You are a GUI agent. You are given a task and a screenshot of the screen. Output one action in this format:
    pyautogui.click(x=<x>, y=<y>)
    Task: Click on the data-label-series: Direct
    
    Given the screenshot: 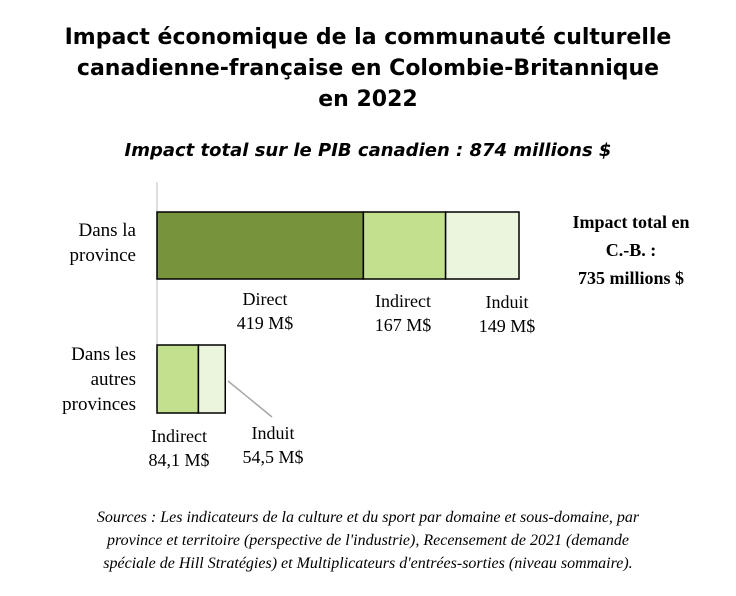 What is the action you would take?
    pyautogui.click(x=265, y=299)
    